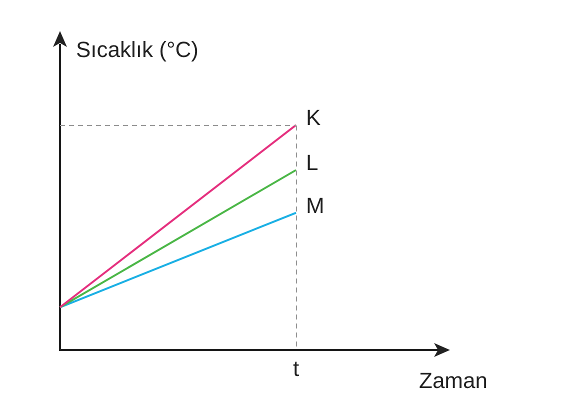  What do you see at coordinates (313, 117) in the screenshot?
I see `series-label: K` at bounding box center [313, 117].